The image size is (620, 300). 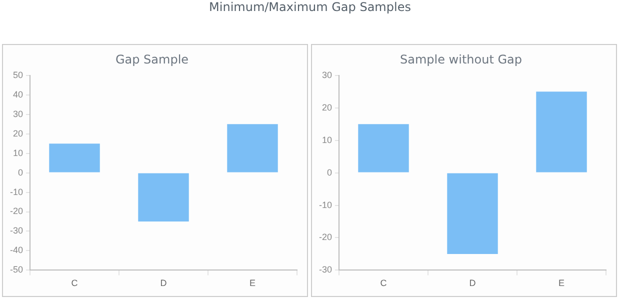 I want to click on y-tick-label: 40, so click(x=18, y=94).